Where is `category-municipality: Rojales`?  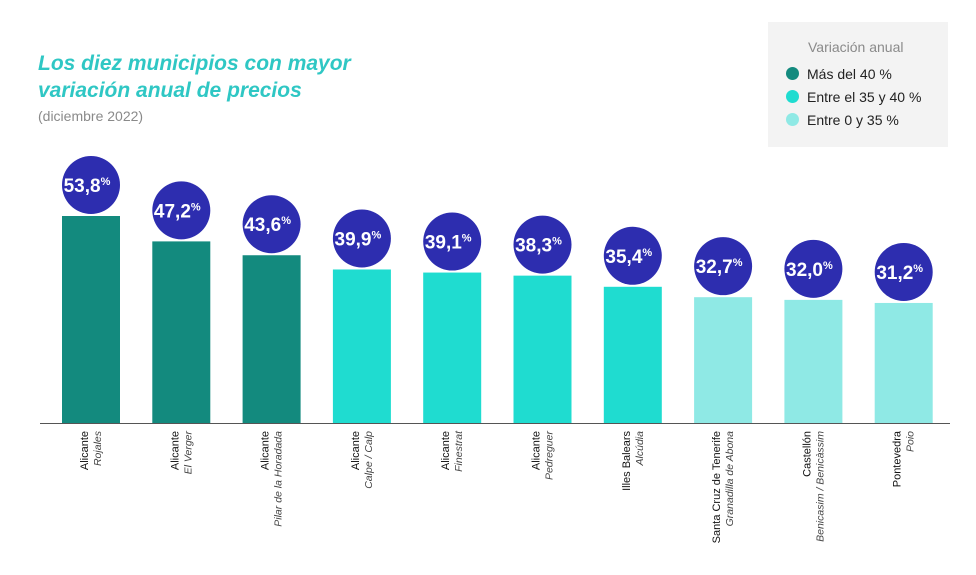
category-municipality: Rojales is located at coordinates (98, 448).